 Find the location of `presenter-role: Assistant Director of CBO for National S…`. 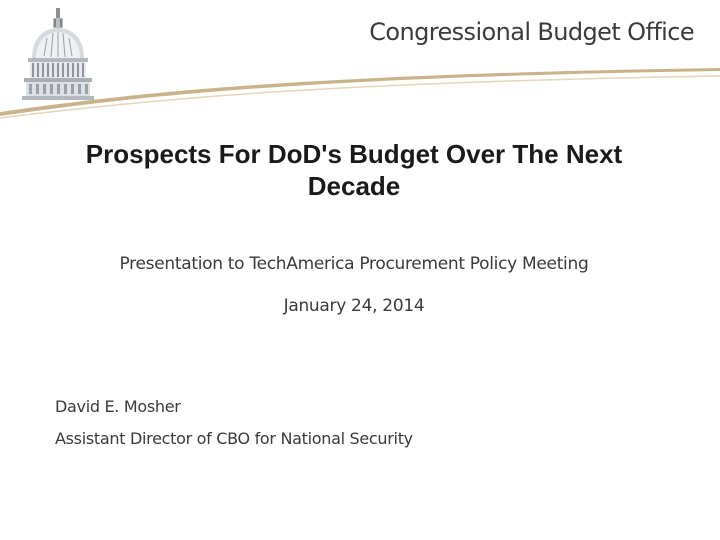

presenter-role: Assistant Director of CBO for National S… is located at coordinates (234, 438).